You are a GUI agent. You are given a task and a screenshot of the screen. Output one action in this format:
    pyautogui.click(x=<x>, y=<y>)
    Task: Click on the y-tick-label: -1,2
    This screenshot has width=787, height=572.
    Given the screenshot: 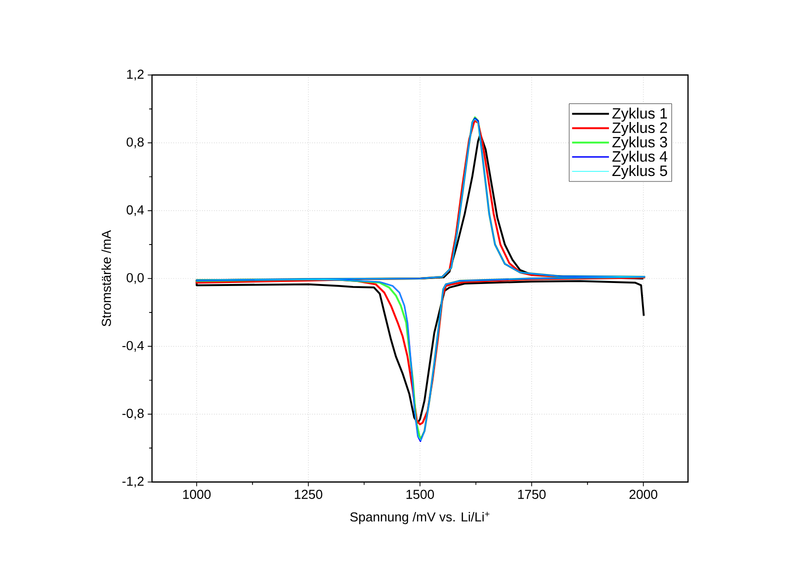 What is the action you would take?
    pyautogui.click(x=133, y=482)
    